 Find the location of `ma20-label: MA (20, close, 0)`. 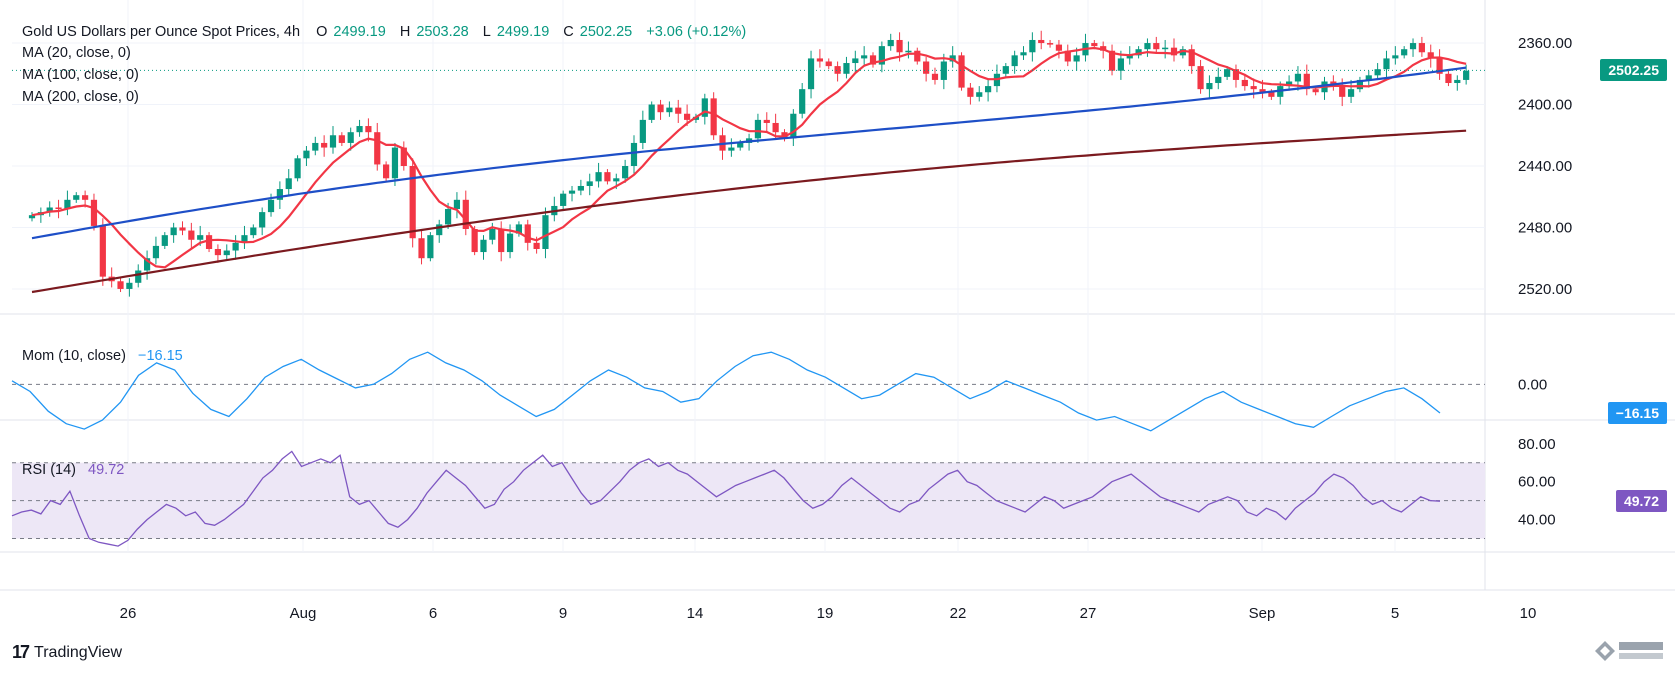

ma20-label: MA (20, close, 0) is located at coordinates (76, 53).